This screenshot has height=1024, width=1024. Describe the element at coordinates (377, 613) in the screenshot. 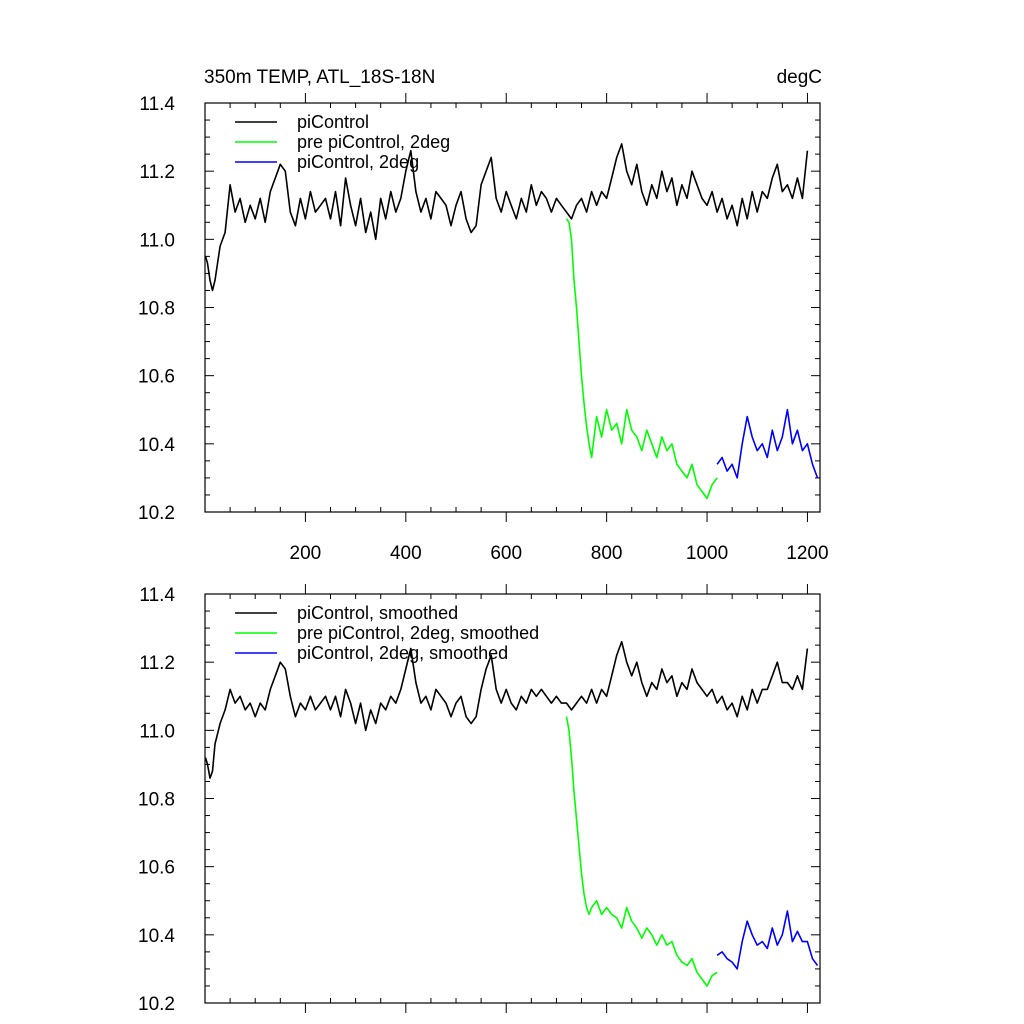

I see `legend-label: piControl, smoothed` at that location.